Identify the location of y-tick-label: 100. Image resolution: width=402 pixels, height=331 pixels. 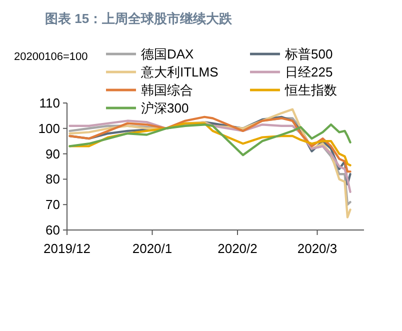
(49, 128).